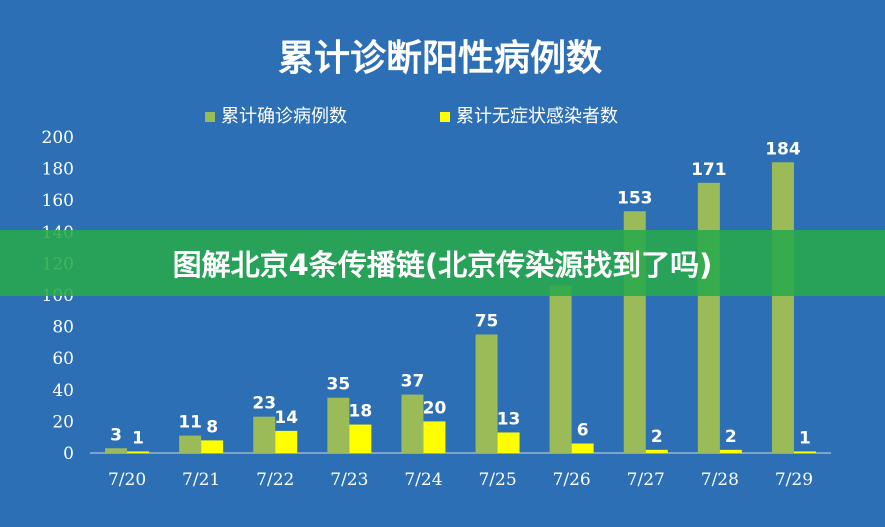 This screenshot has width=885, height=527. Describe the element at coordinates (423, 480) in the screenshot. I see `x-tick-label: 7/24` at that location.